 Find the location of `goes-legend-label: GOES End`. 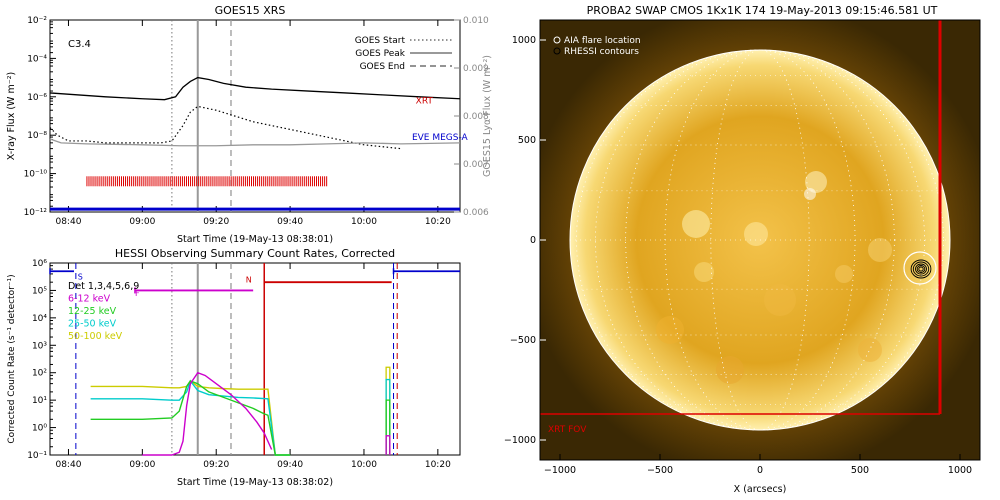

goes-legend-label: GOES End is located at coordinates (382, 67).